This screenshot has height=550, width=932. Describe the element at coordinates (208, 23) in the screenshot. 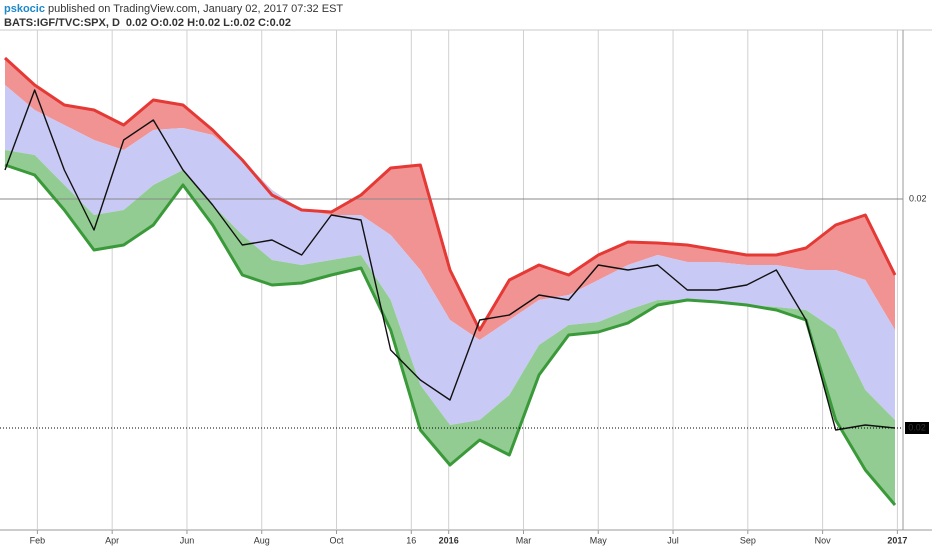

I see `ohlc: 0.02 O:0.02 H:0.02 L:0.02 C:0.02` at that location.